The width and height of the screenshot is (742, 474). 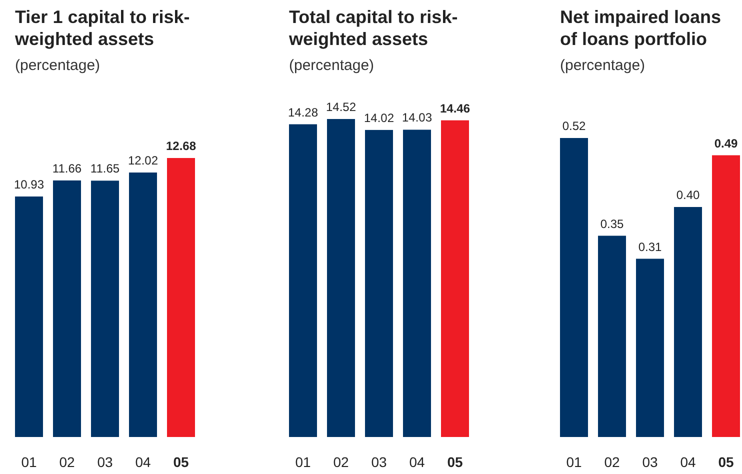 I want to click on data-label: 14.52, so click(x=341, y=107).